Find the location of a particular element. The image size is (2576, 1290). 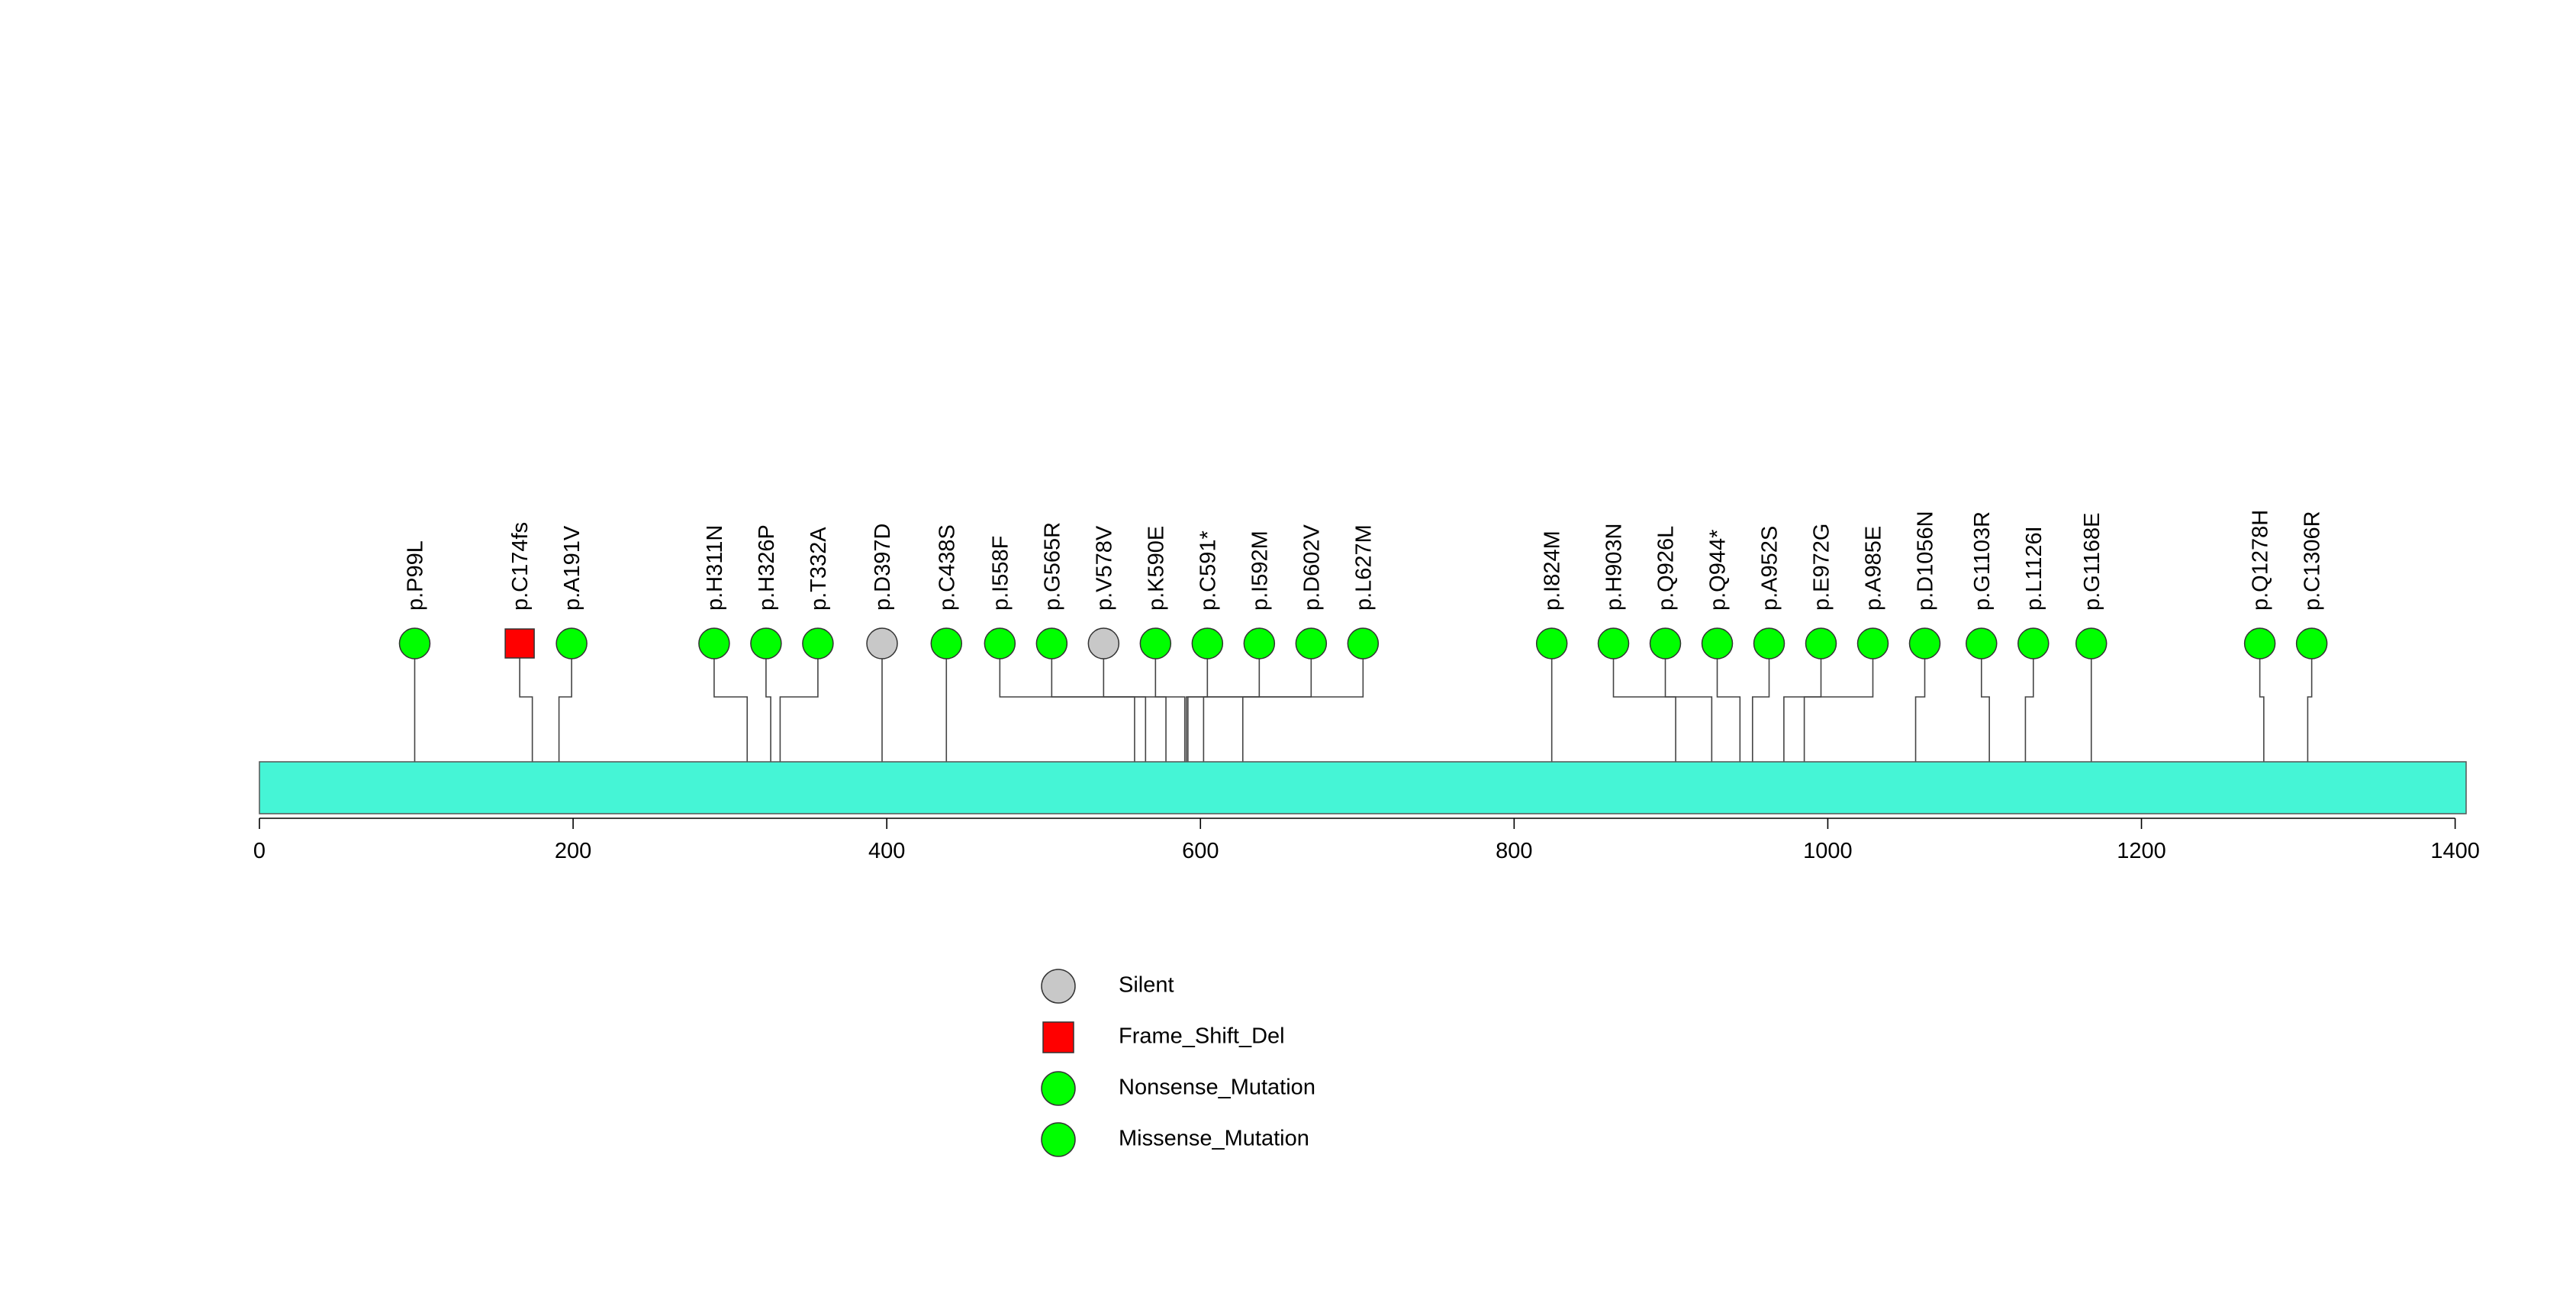

mutation-label: p.L1126I is located at coordinates (2034, 568).